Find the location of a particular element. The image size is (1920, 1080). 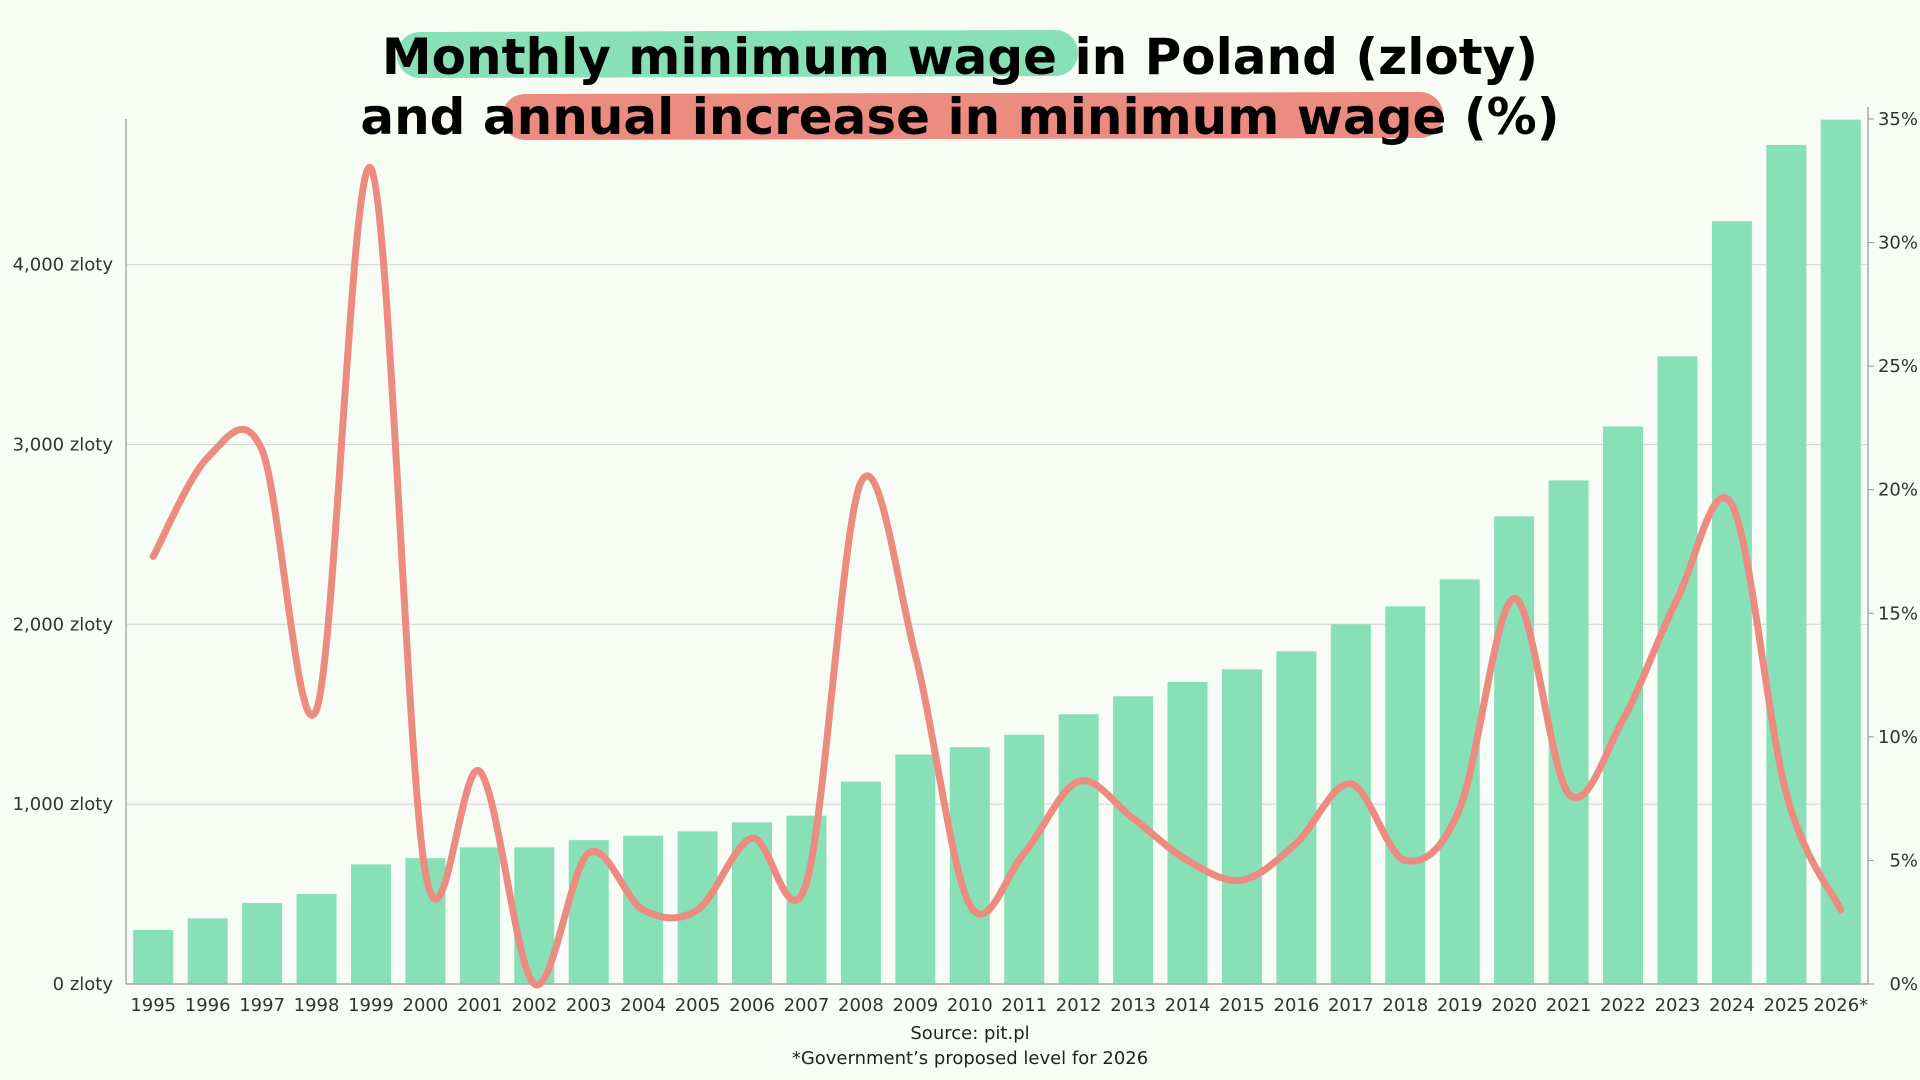

chart-title-line2: and annual increase in minimum wage (%) is located at coordinates (959, 117).